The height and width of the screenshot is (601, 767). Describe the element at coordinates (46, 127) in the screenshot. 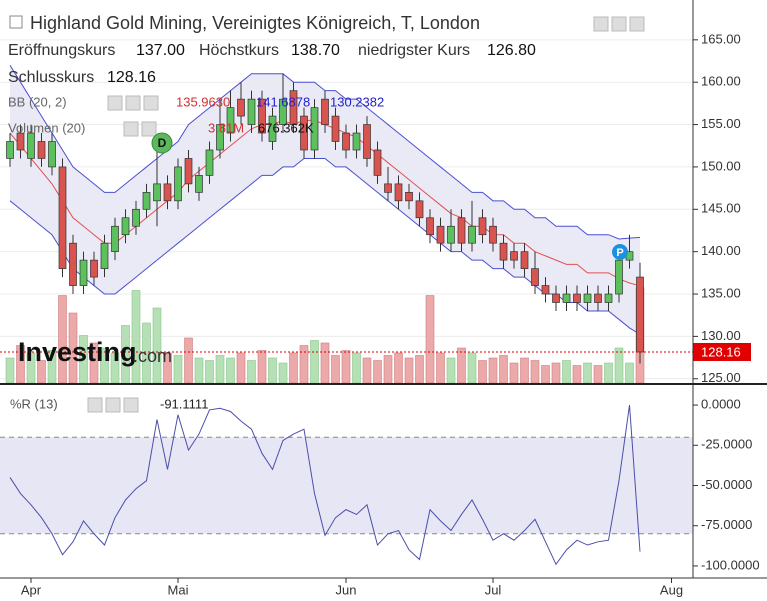

I see `volume-legend: Volumen (20)` at that location.